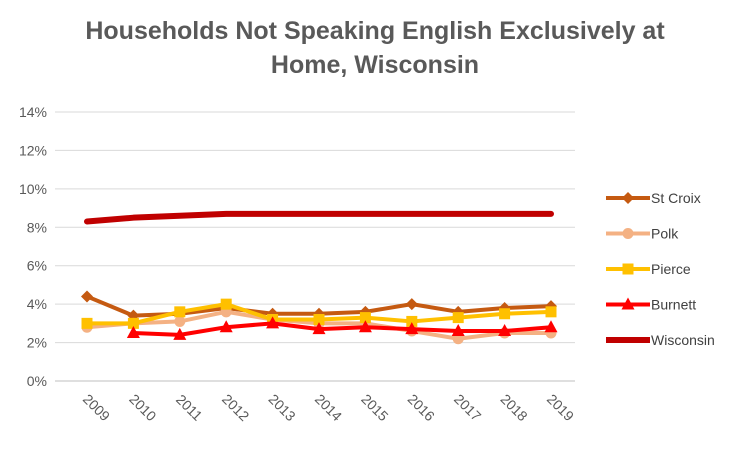  I want to click on x-tick-label: 2017, so click(467, 407).